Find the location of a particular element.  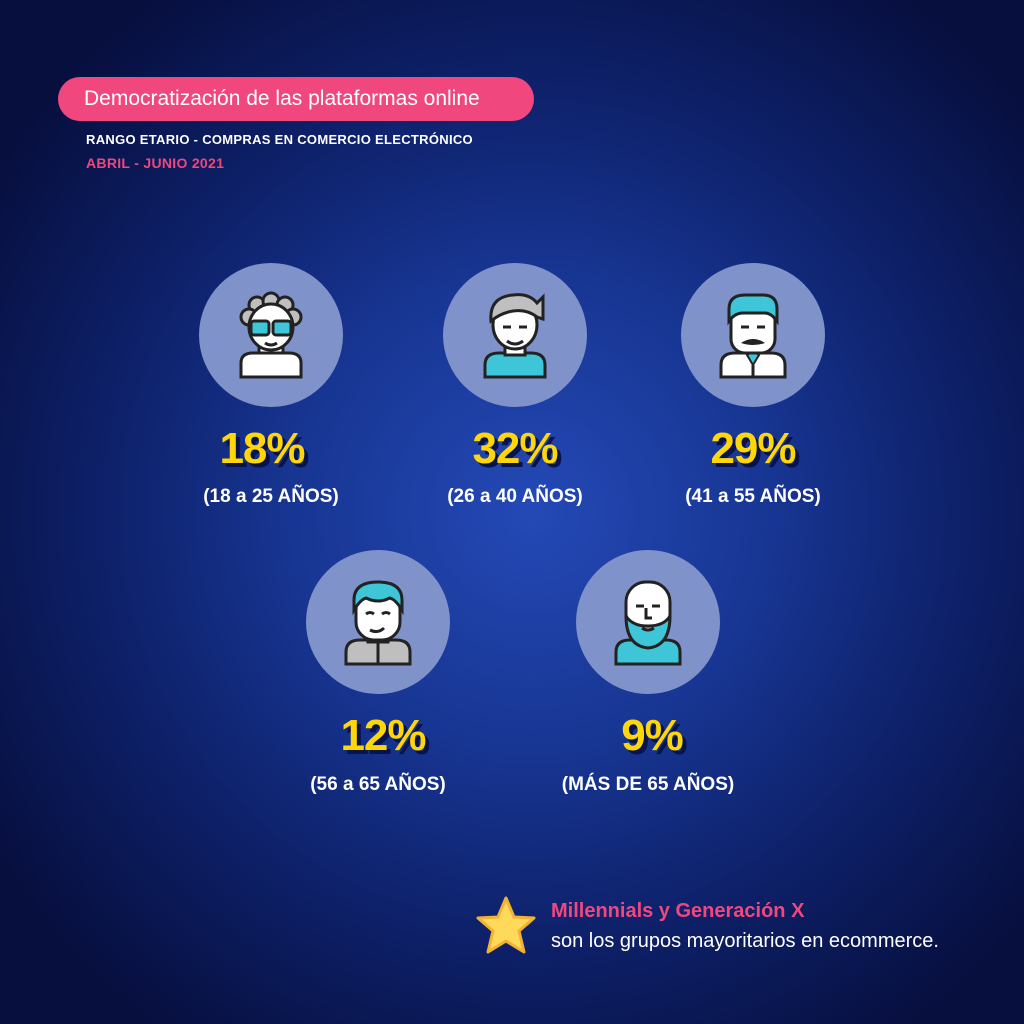

footnote-highlight: Millennials y Generación X is located at coordinates (678, 911).